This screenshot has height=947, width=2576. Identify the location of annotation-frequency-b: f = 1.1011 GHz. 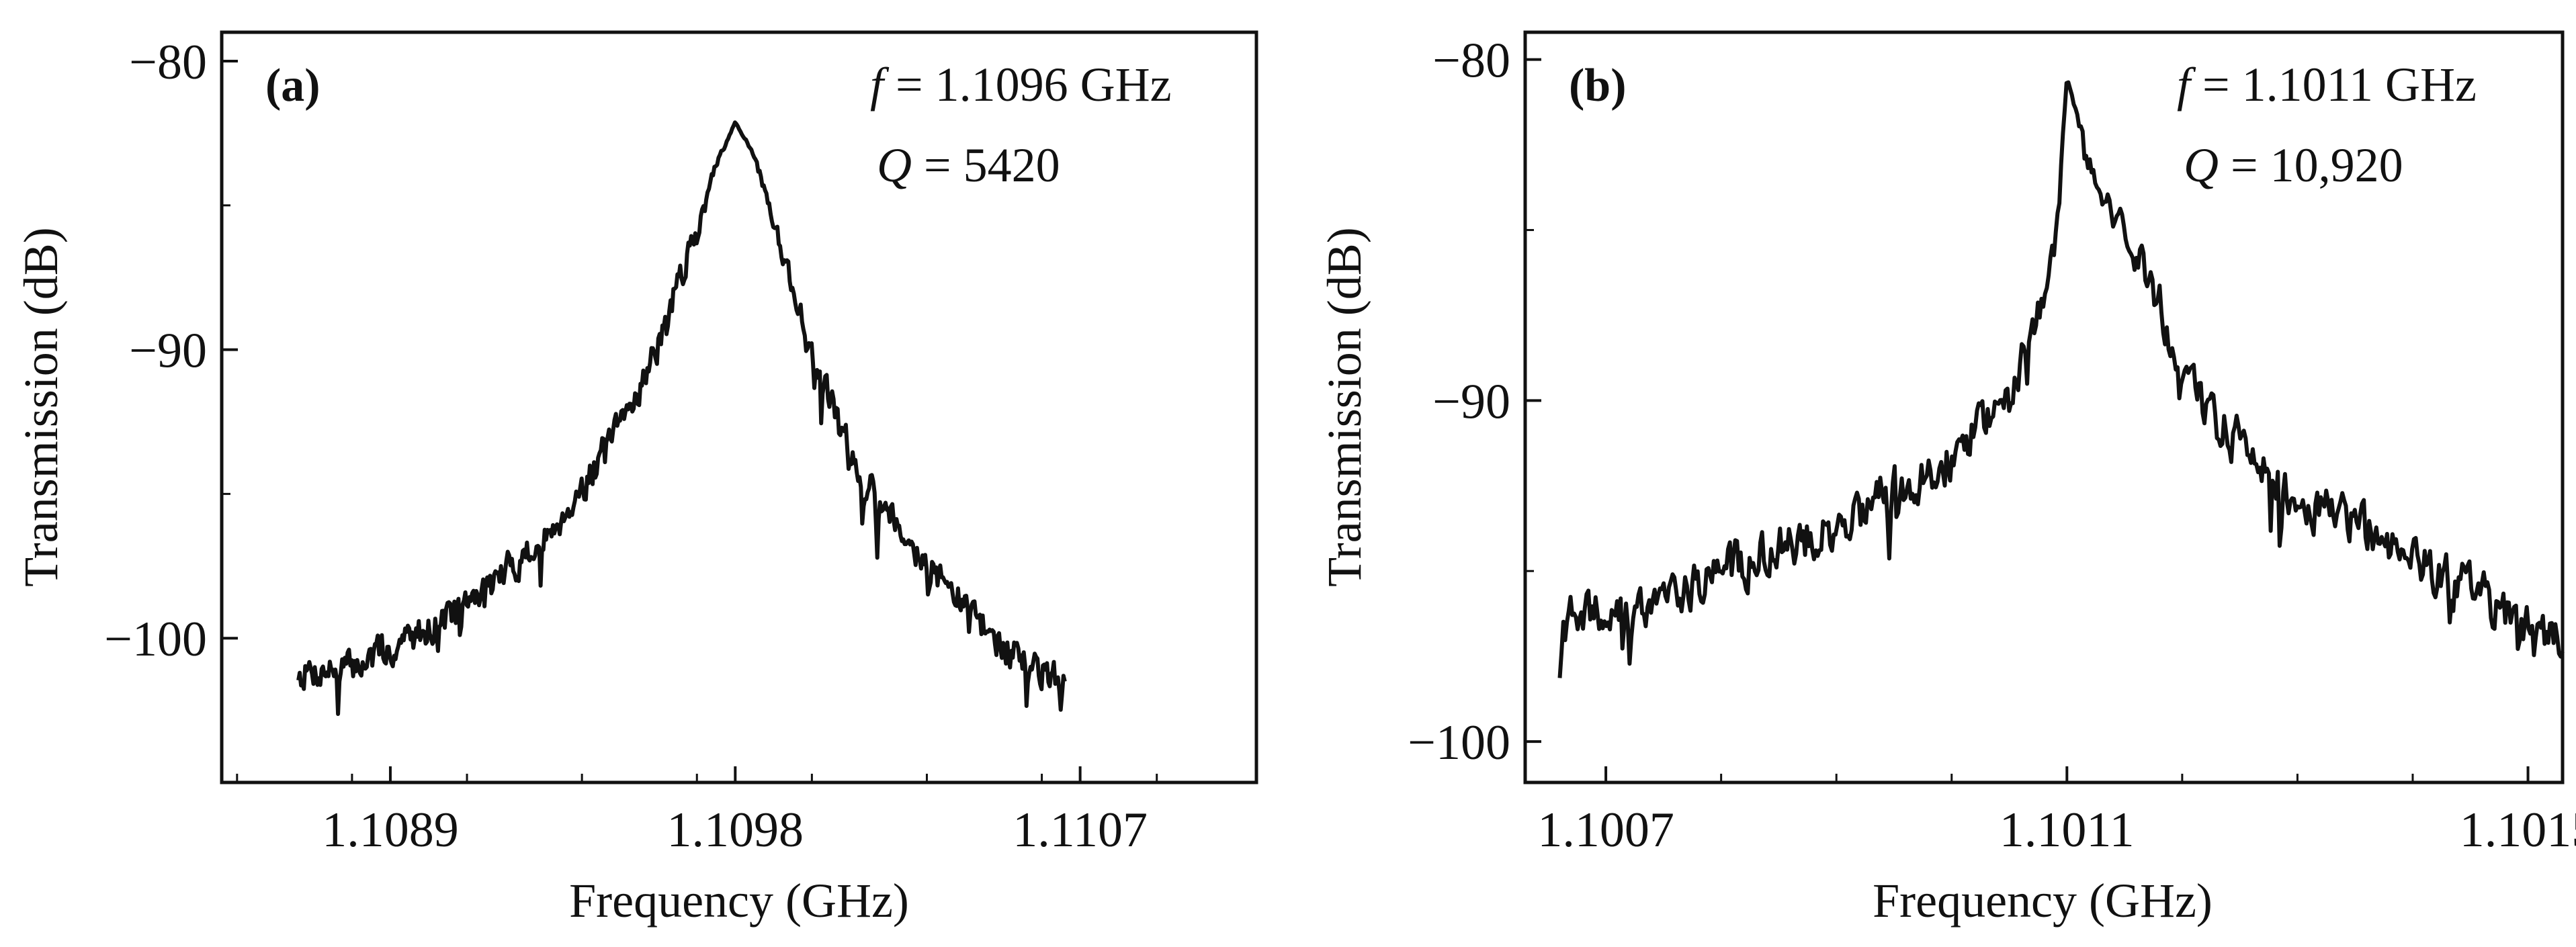
(2327, 85).